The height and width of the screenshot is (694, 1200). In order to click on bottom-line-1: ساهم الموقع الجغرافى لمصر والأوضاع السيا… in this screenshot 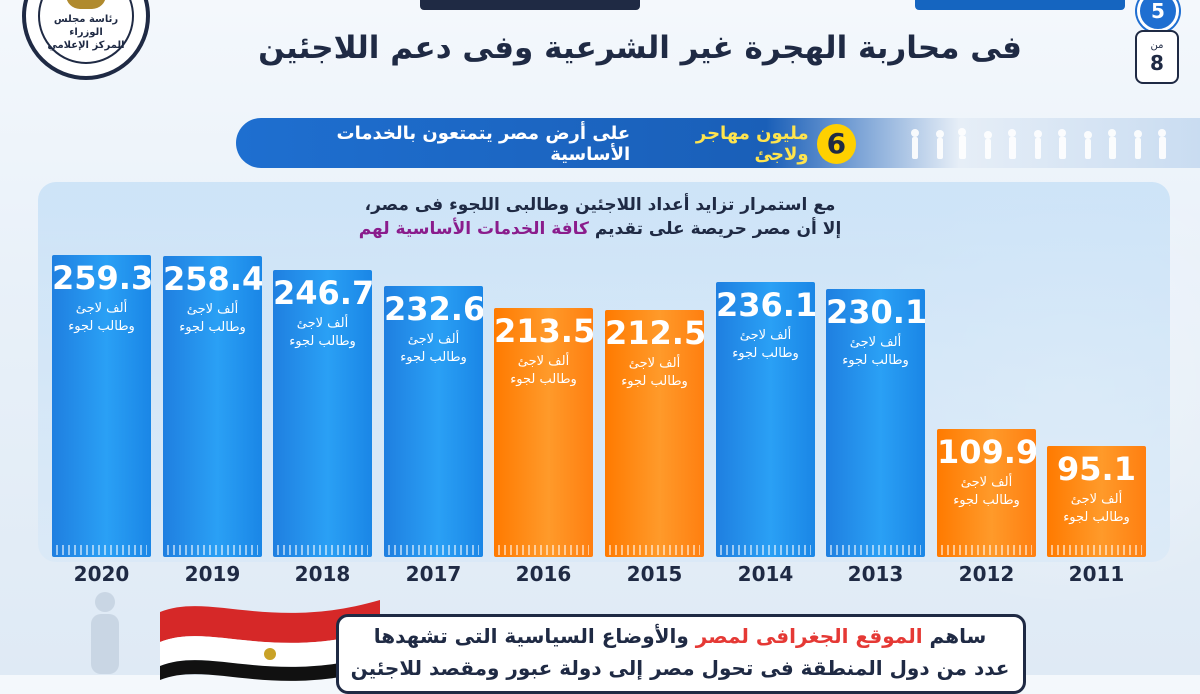, I will do `click(680, 636)`.